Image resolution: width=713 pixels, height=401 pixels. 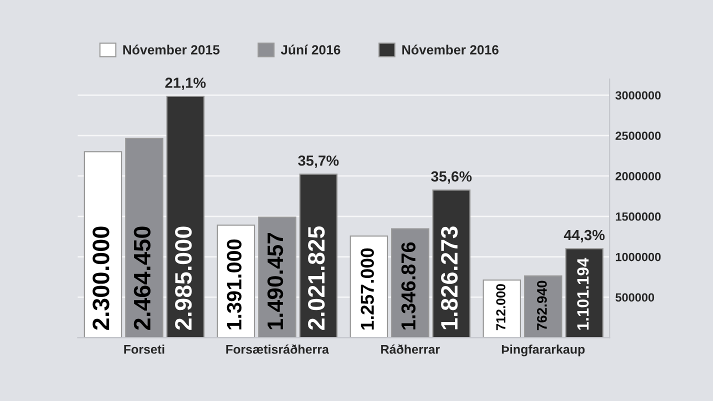 I want to click on y-tick-label: 2000000, so click(x=638, y=176).